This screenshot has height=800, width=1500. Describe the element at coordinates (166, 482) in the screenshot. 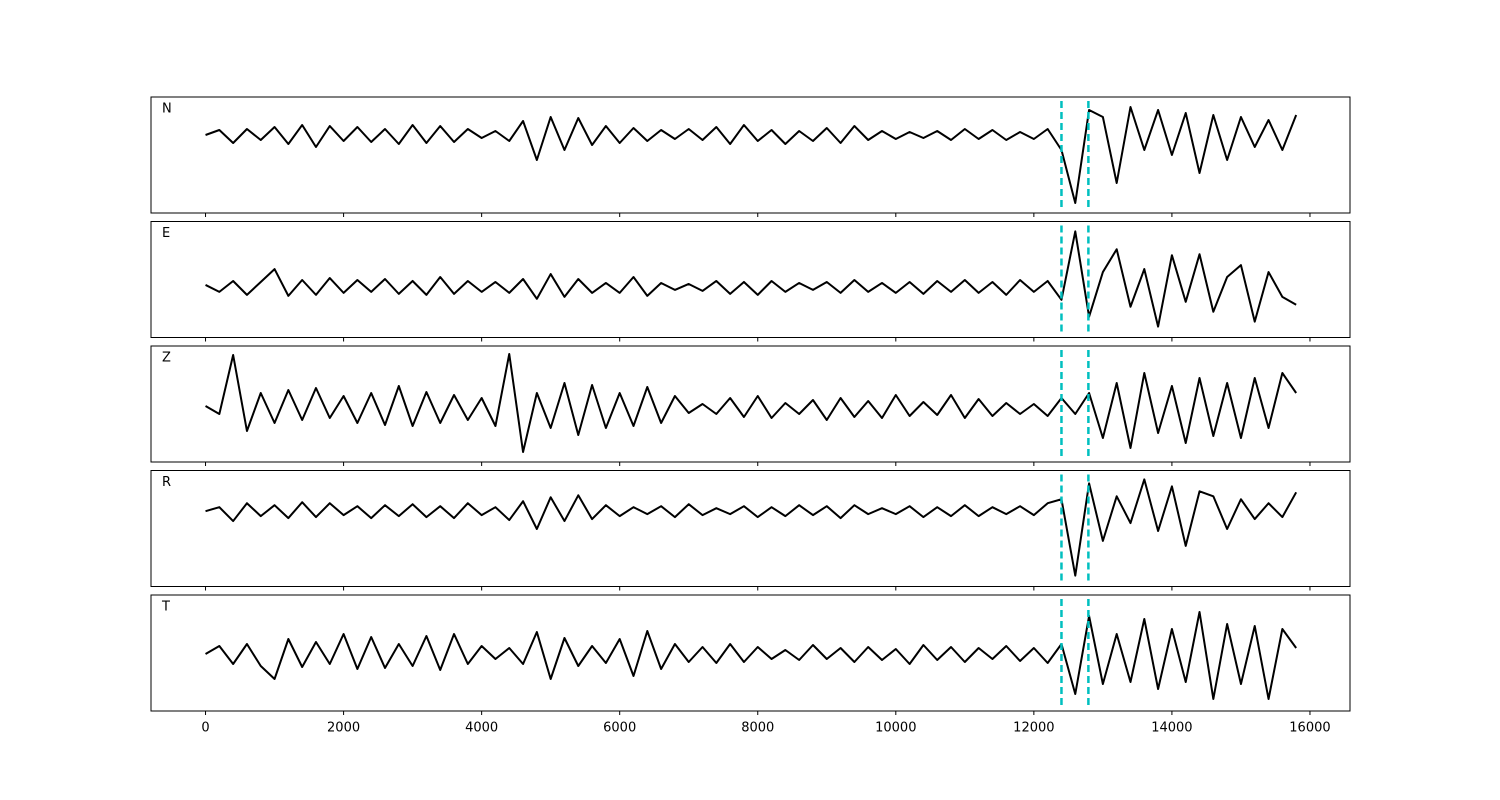

I see `panel-label: R` at that location.